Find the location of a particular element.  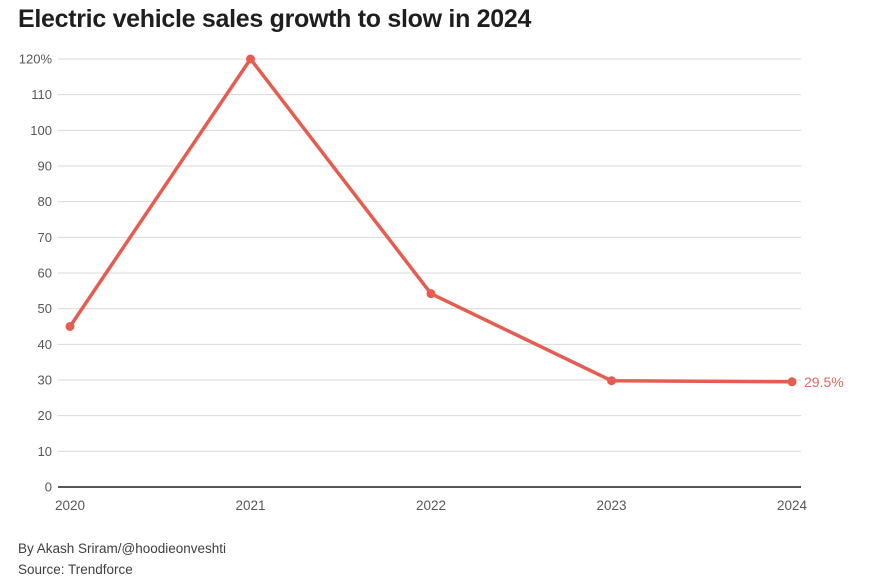

y-tick-label: 50 is located at coordinates (45, 308).